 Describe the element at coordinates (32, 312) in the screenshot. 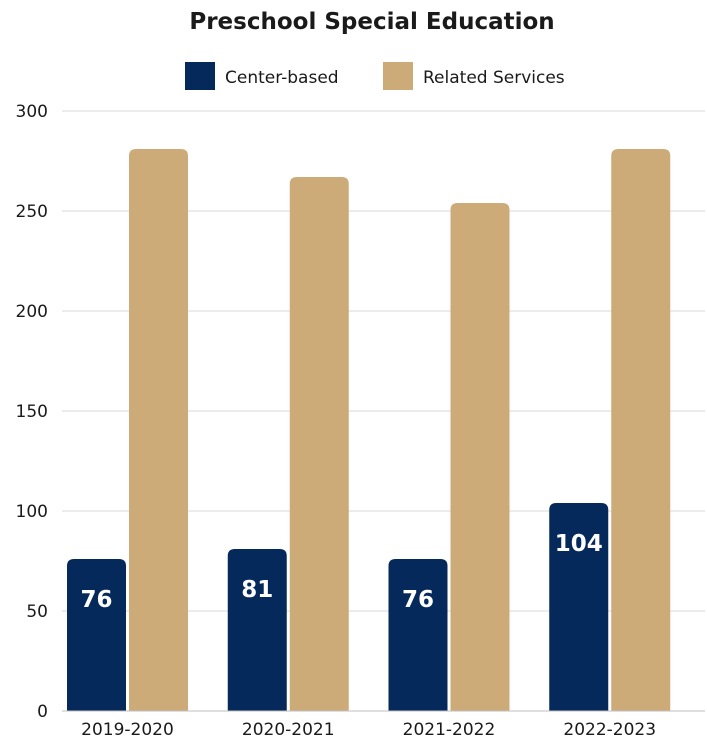

I see `y-tick-label: 200` at that location.